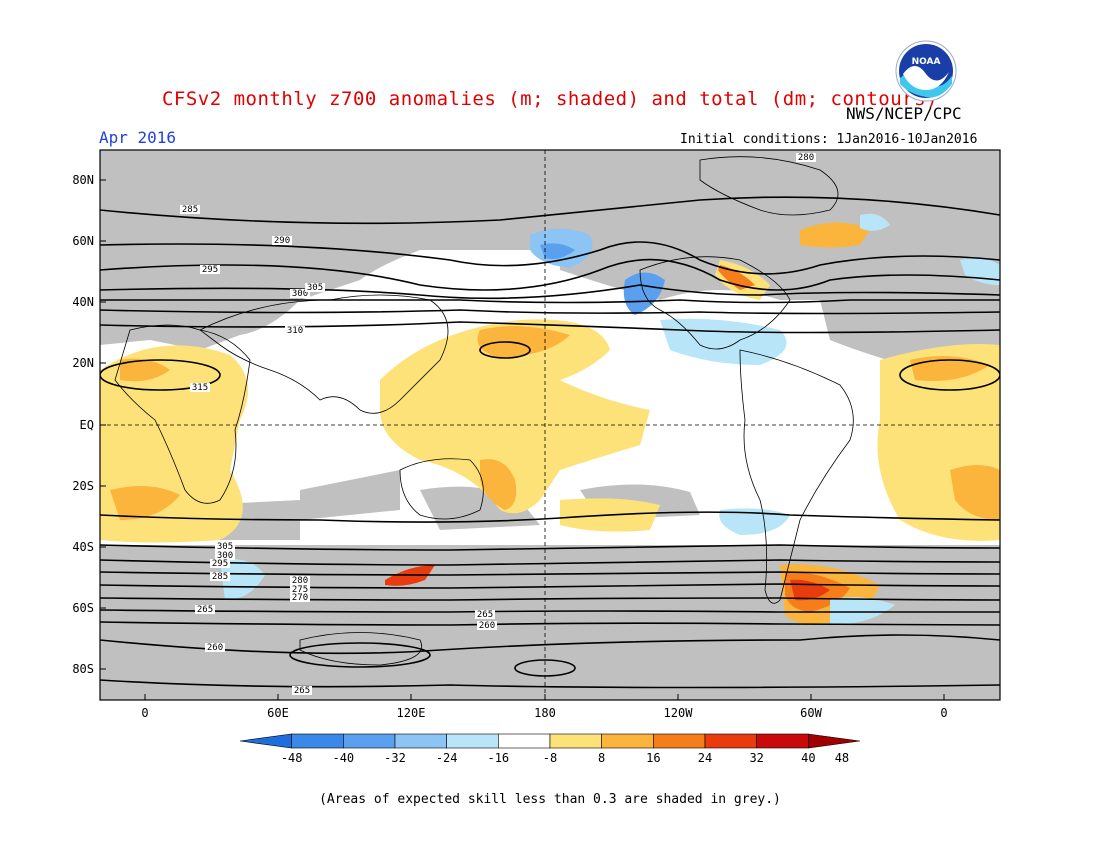 This screenshot has height=850, width=1100. I want to click on lon-label: 120W, so click(679, 713).